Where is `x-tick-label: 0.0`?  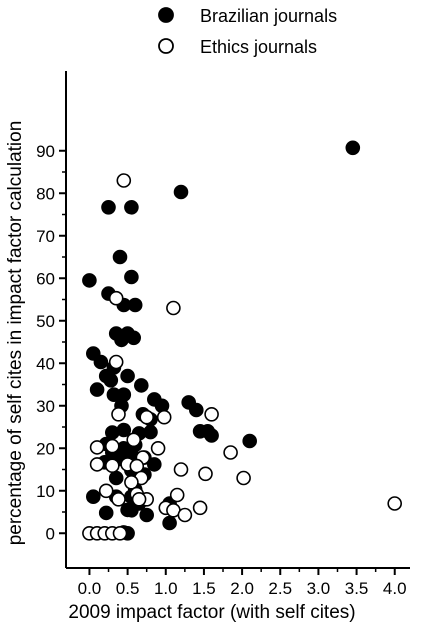 x-tick-label: 0.0 is located at coordinates (90, 588).